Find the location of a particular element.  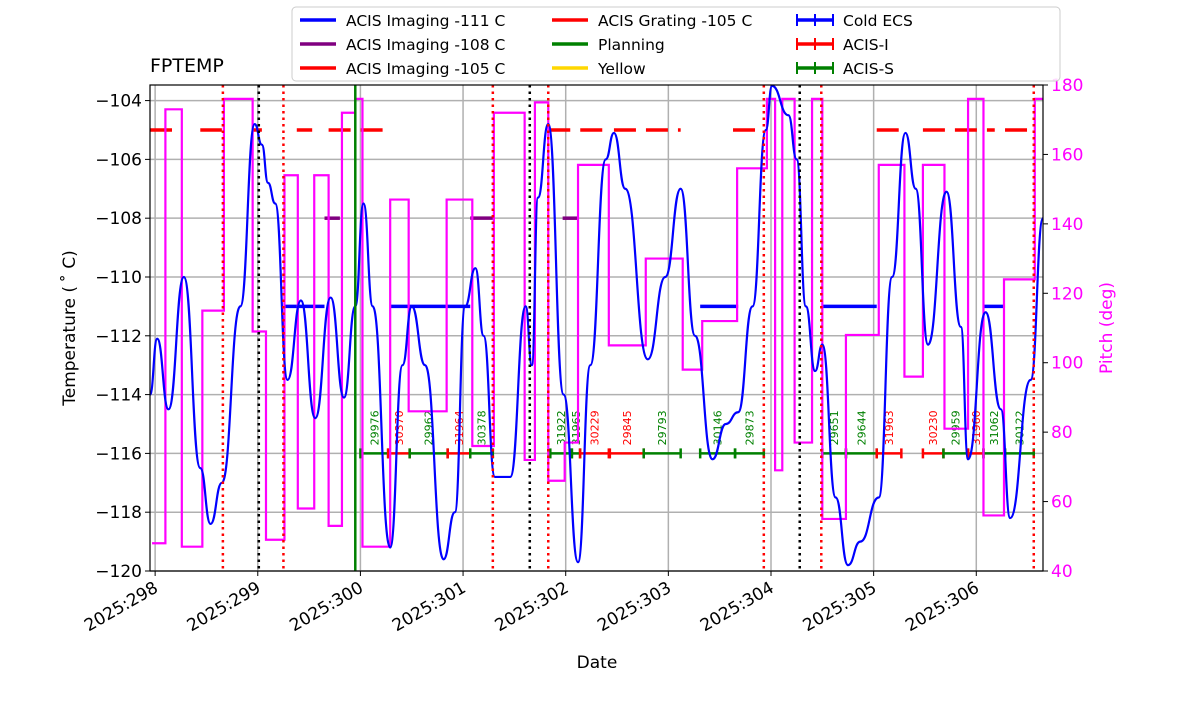

legend-label: ACIS Imaging -105 C is located at coordinates (425, 69).